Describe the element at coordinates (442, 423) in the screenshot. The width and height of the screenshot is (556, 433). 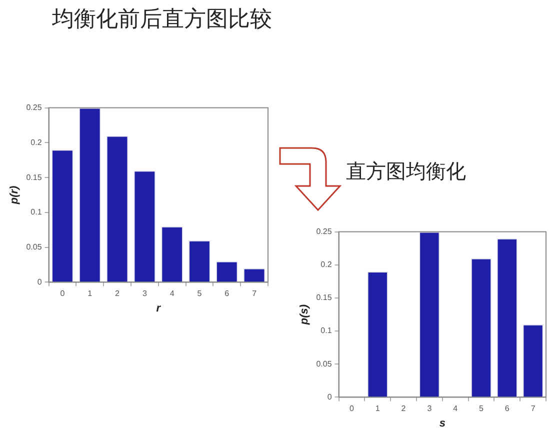
I see `x-axis-title: s` at that location.